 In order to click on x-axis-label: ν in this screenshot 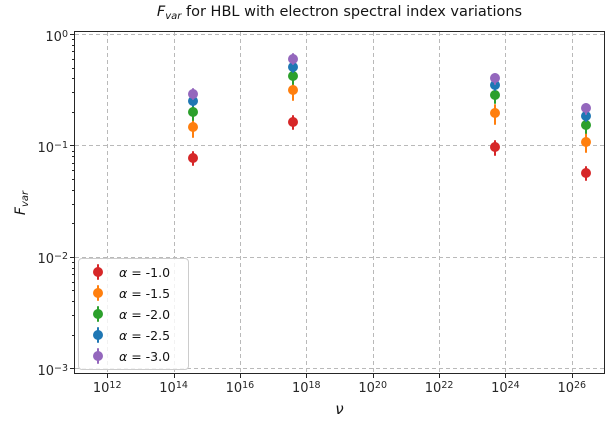, I will do `click(339, 409)`.